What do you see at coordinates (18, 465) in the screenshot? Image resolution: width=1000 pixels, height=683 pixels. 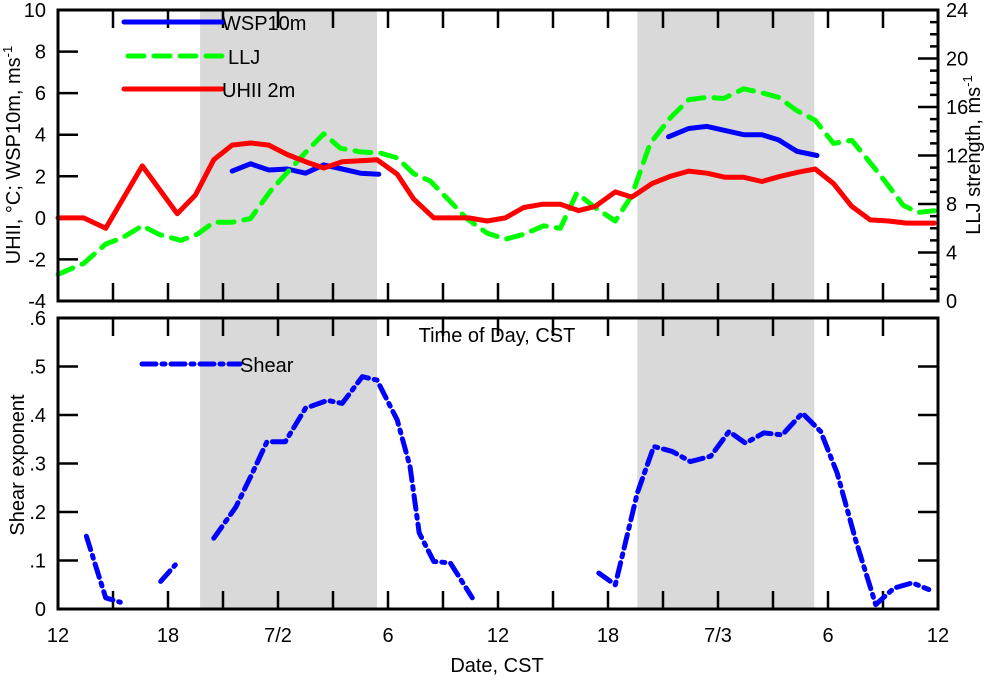 I see `bottom-y-axis-label: Shear exponent` at bounding box center [18, 465].